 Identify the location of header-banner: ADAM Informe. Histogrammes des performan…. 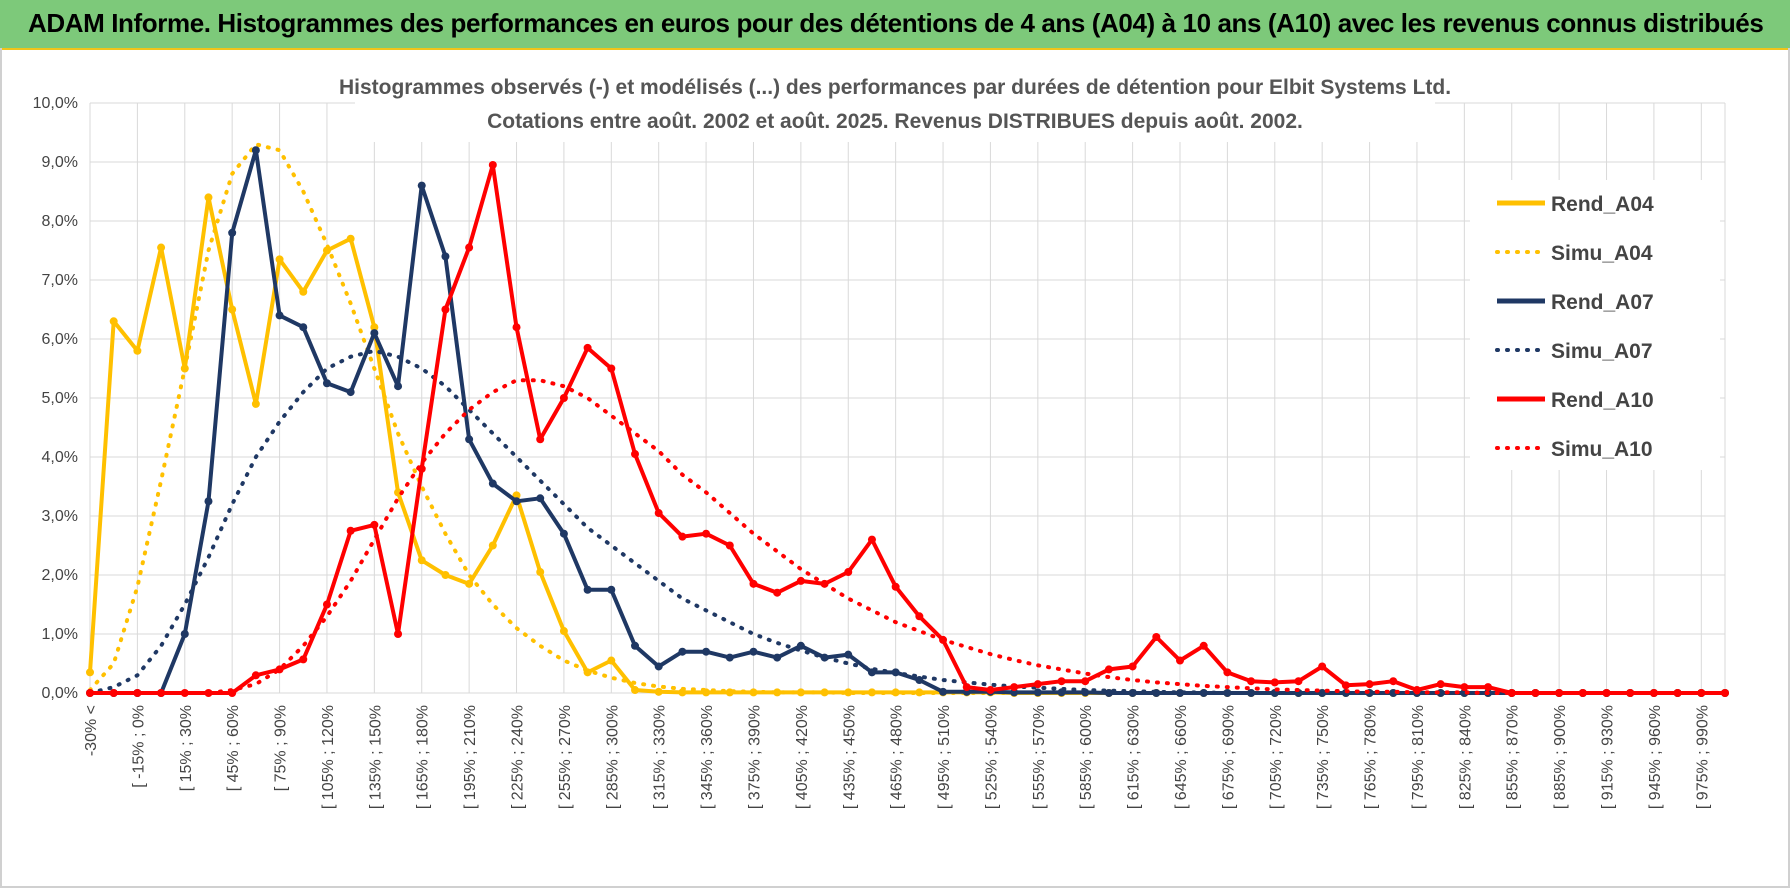
(895, 25).